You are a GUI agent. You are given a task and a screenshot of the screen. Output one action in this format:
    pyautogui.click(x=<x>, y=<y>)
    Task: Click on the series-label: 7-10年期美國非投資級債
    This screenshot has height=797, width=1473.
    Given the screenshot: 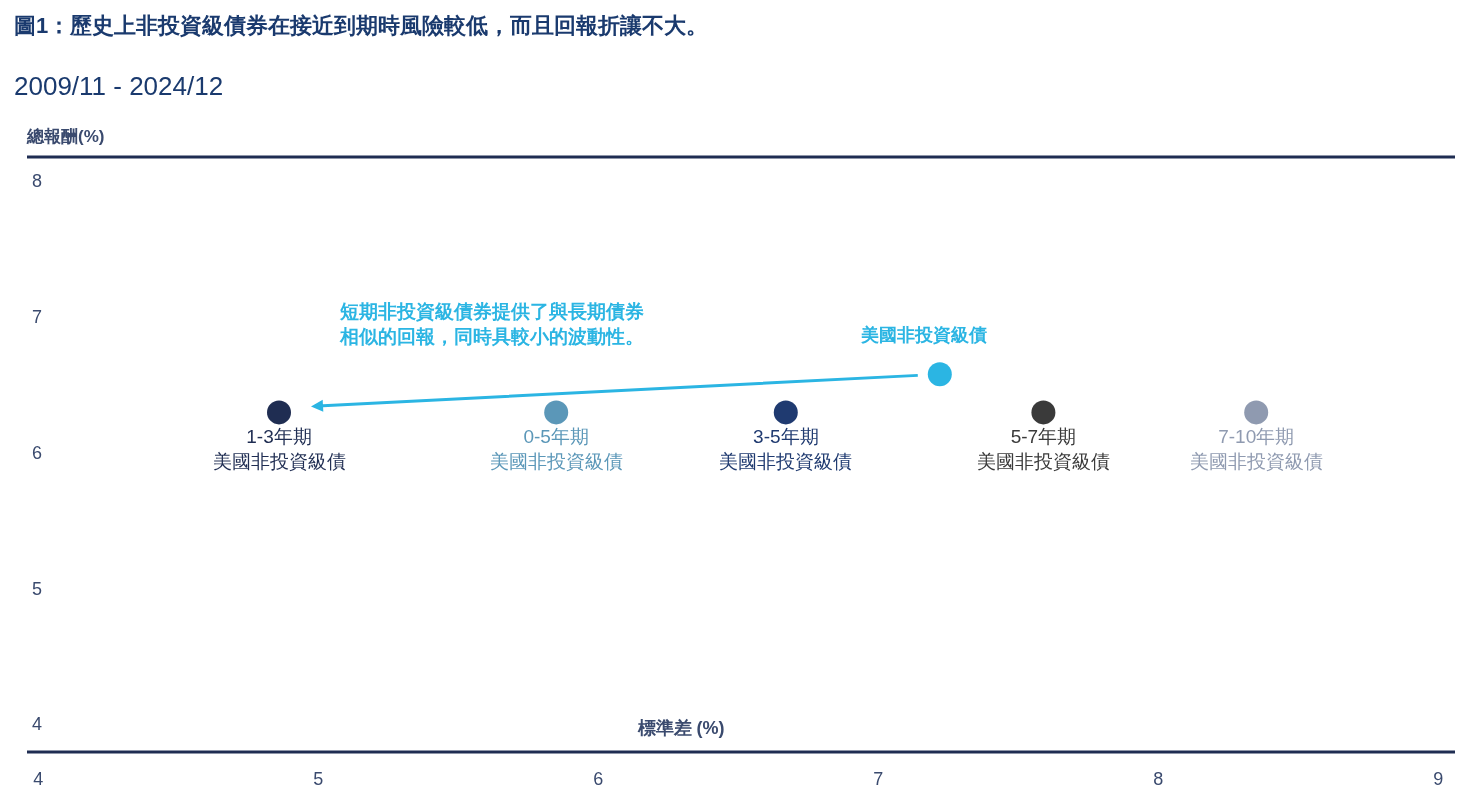 What is the action you would take?
    pyautogui.click(x=1256, y=449)
    